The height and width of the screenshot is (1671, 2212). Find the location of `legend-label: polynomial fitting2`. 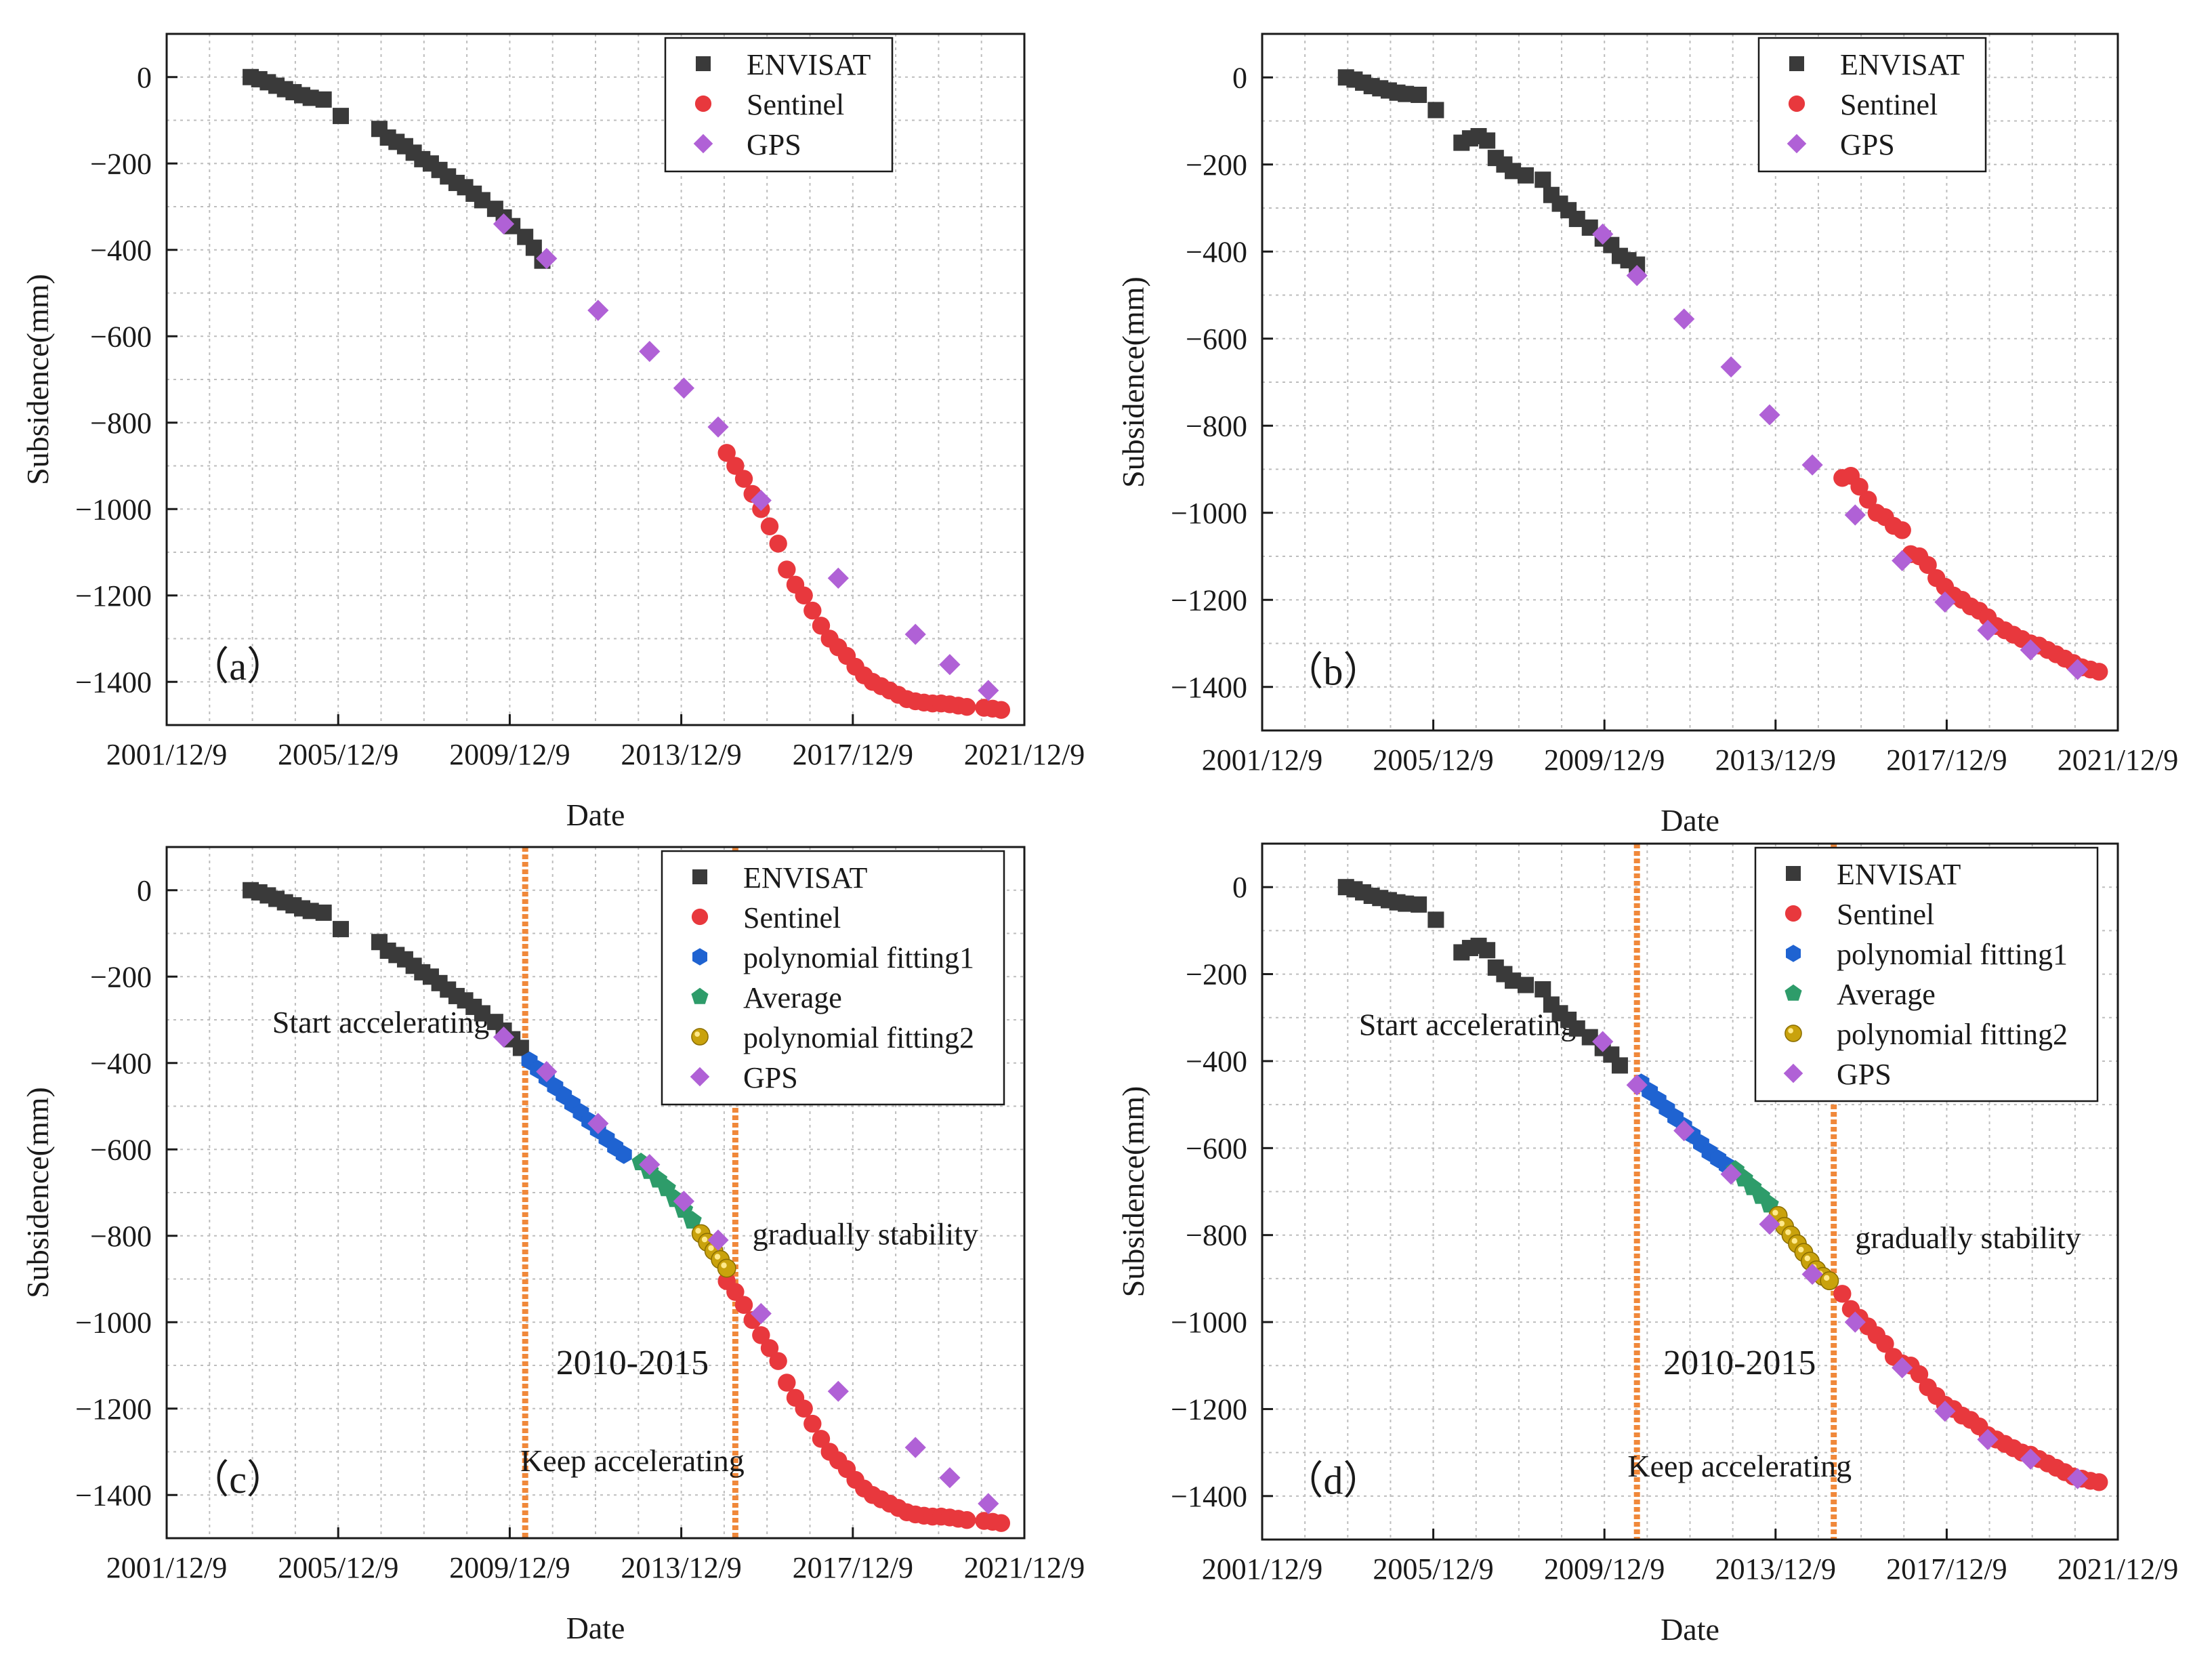

legend-label: polynomial fitting2 is located at coordinates (859, 1037).